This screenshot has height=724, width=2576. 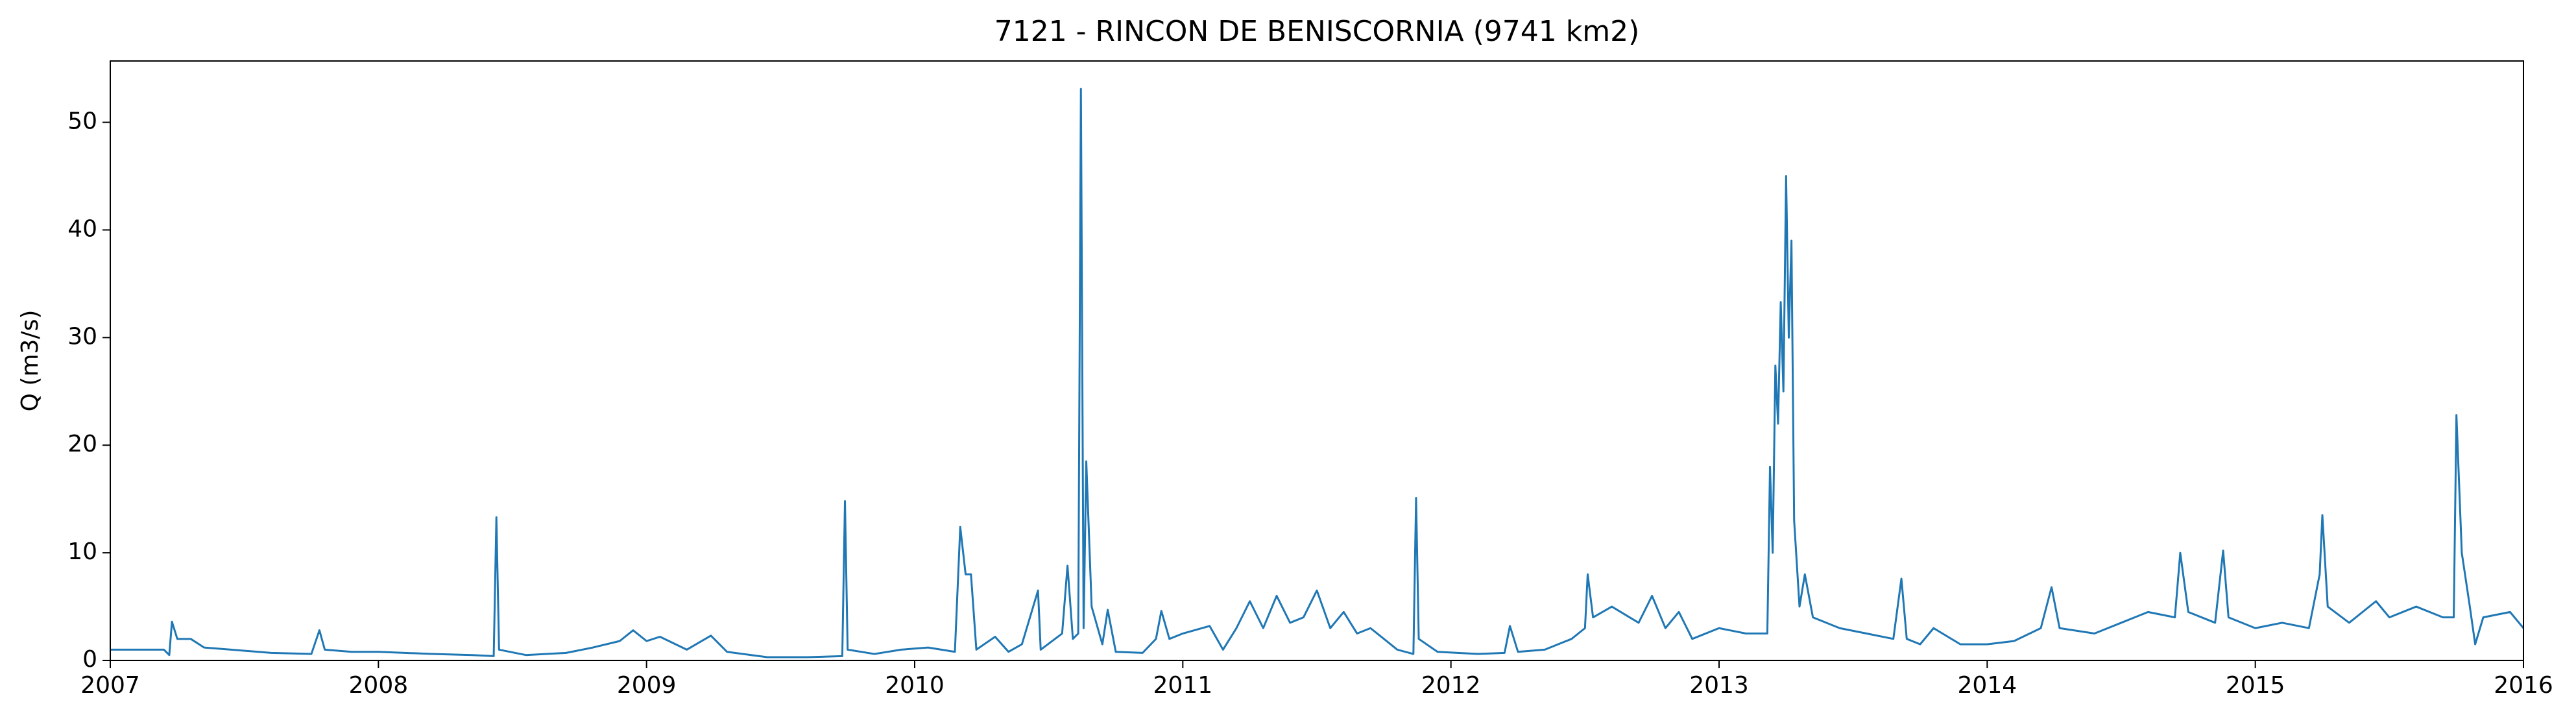 What do you see at coordinates (1987, 685) in the screenshot?
I see `x-tick-label: 2014` at bounding box center [1987, 685].